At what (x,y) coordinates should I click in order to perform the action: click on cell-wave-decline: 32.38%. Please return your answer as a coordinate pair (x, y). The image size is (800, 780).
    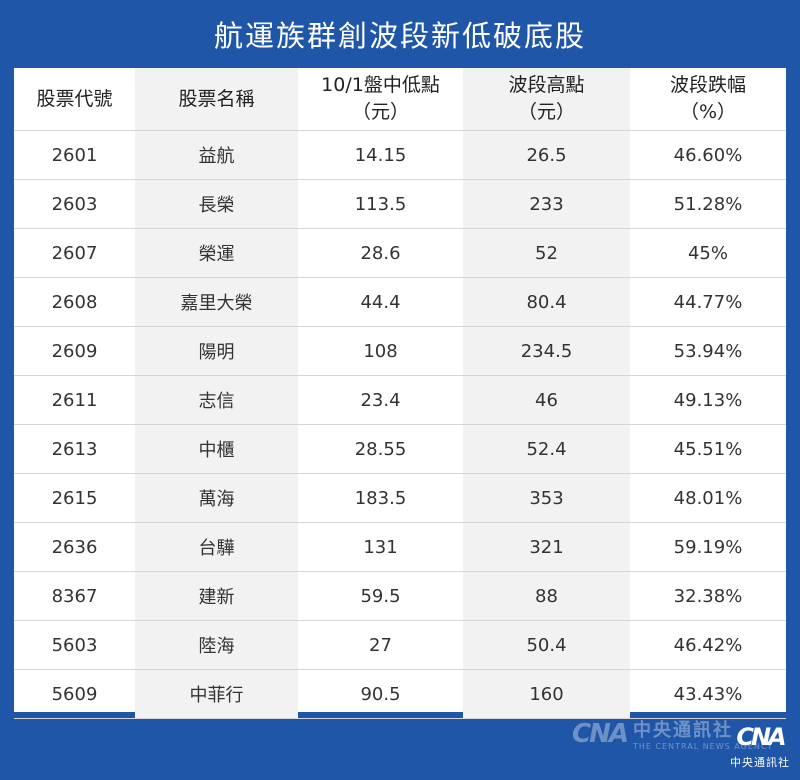
    Looking at the image, I should click on (708, 596).